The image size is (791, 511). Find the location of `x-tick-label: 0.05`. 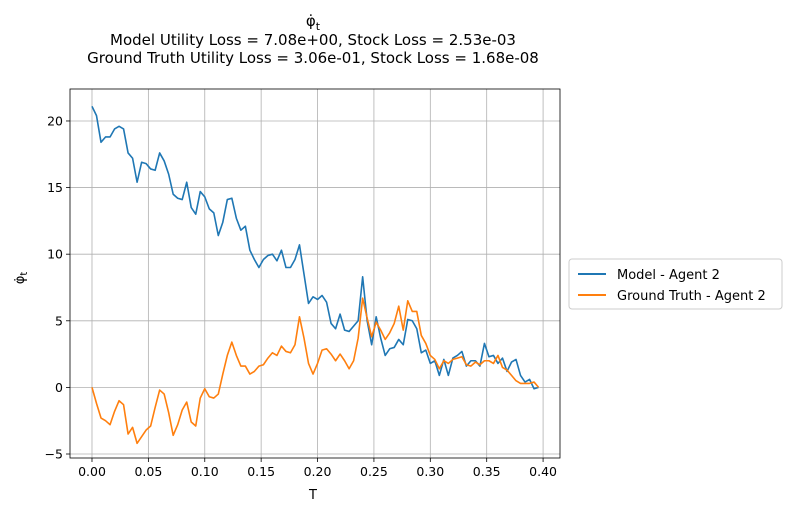

x-tick-label: 0.05 is located at coordinates (148, 471).